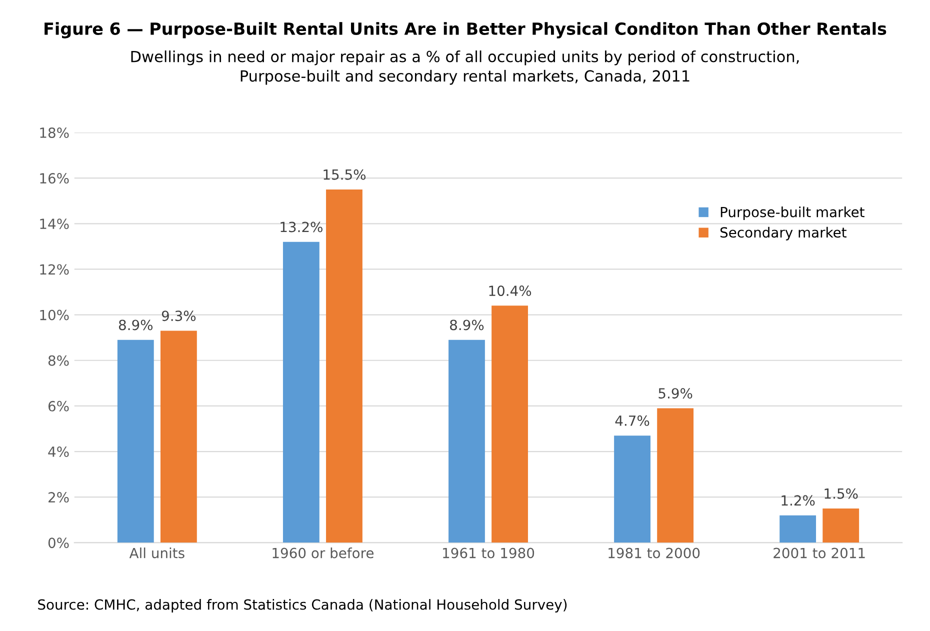 The height and width of the screenshot is (631, 930). What do you see at coordinates (841, 493) in the screenshot?
I see `data-label: 1.5%` at bounding box center [841, 493].